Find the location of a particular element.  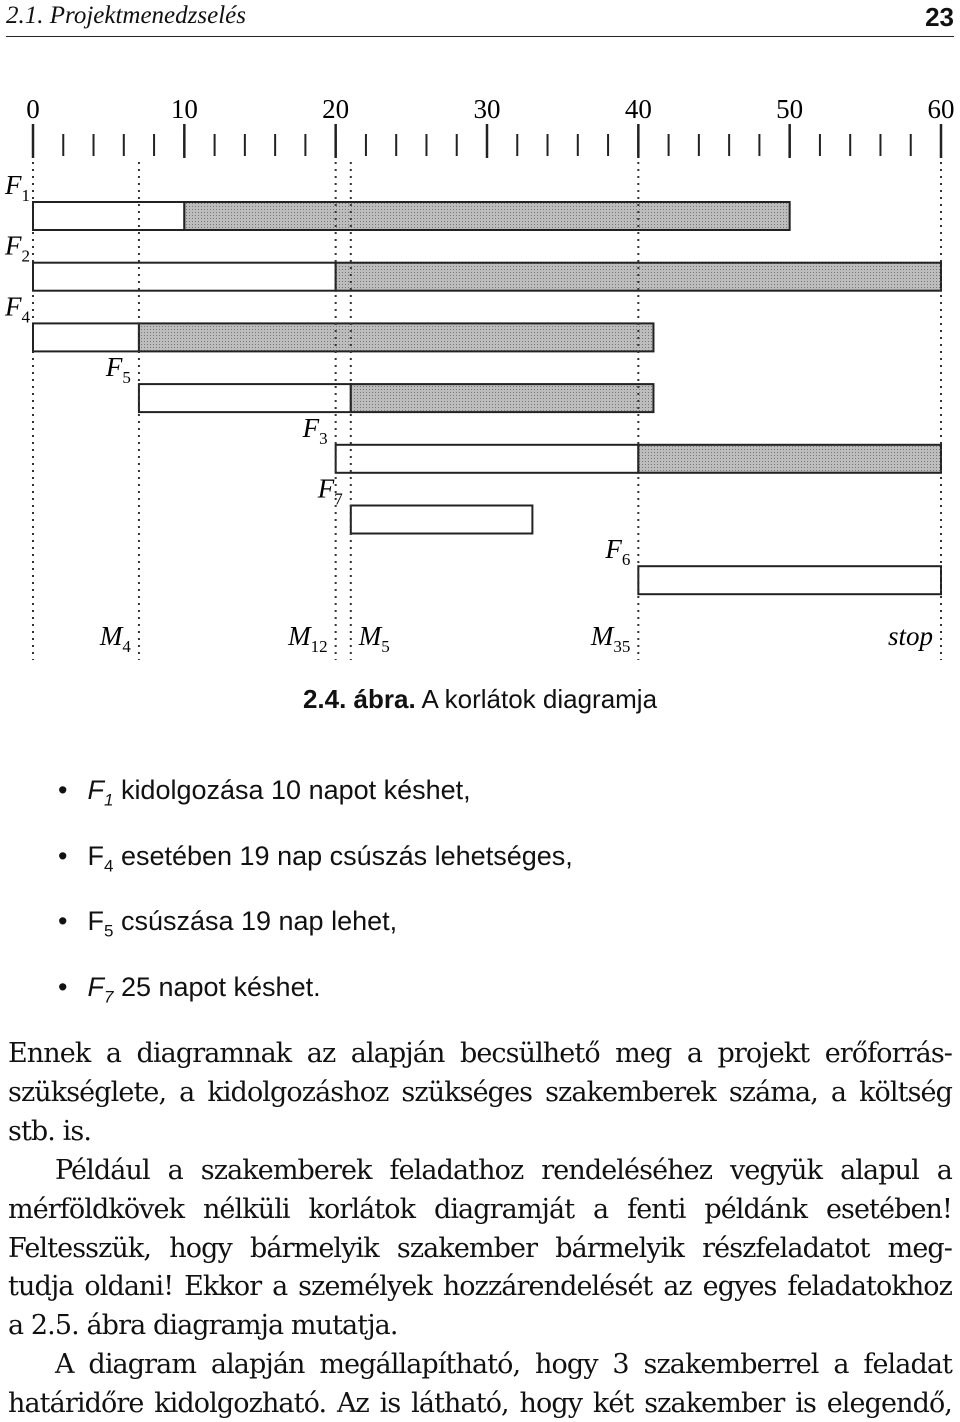

milestone-label: M35 is located at coordinates (610, 638).